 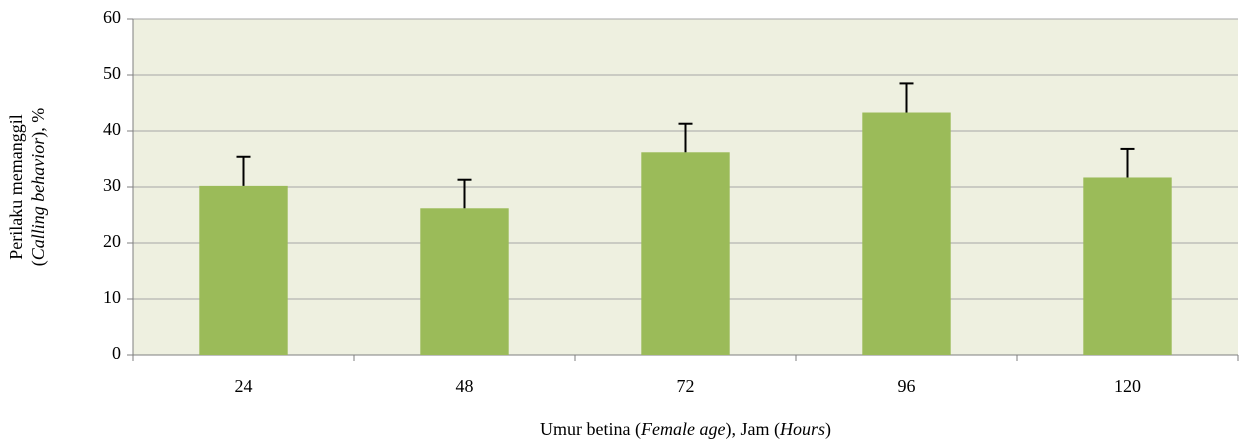 I want to click on y-tick-label: 30, so click(x=112, y=185).